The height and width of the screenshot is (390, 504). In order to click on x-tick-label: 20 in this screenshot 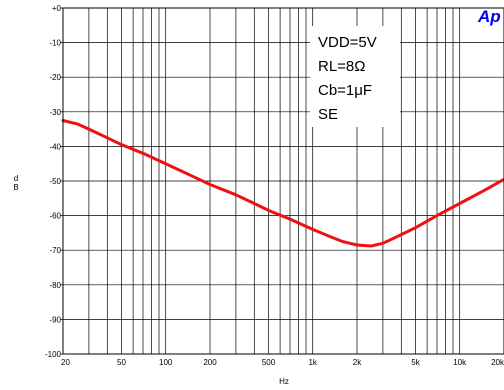, I will do `click(65, 362)`.